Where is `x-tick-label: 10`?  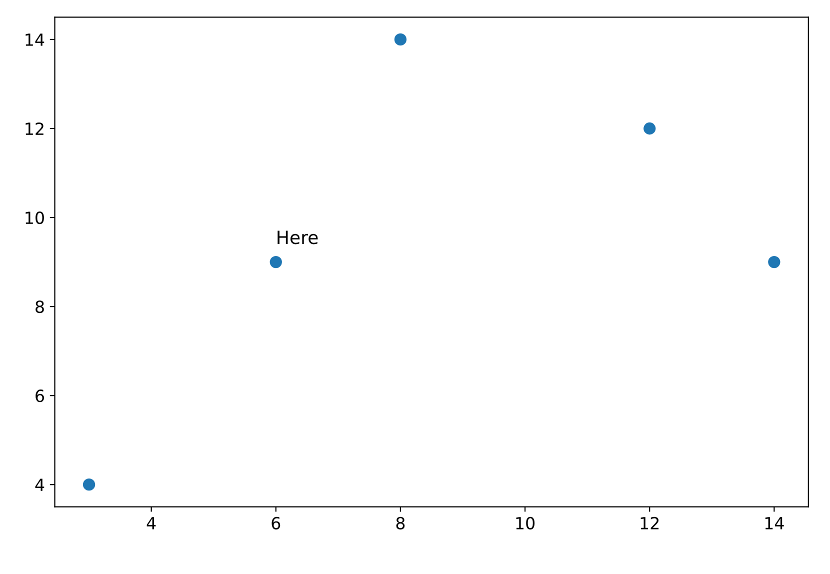 x-tick-label: 10 is located at coordinates (525, 523).